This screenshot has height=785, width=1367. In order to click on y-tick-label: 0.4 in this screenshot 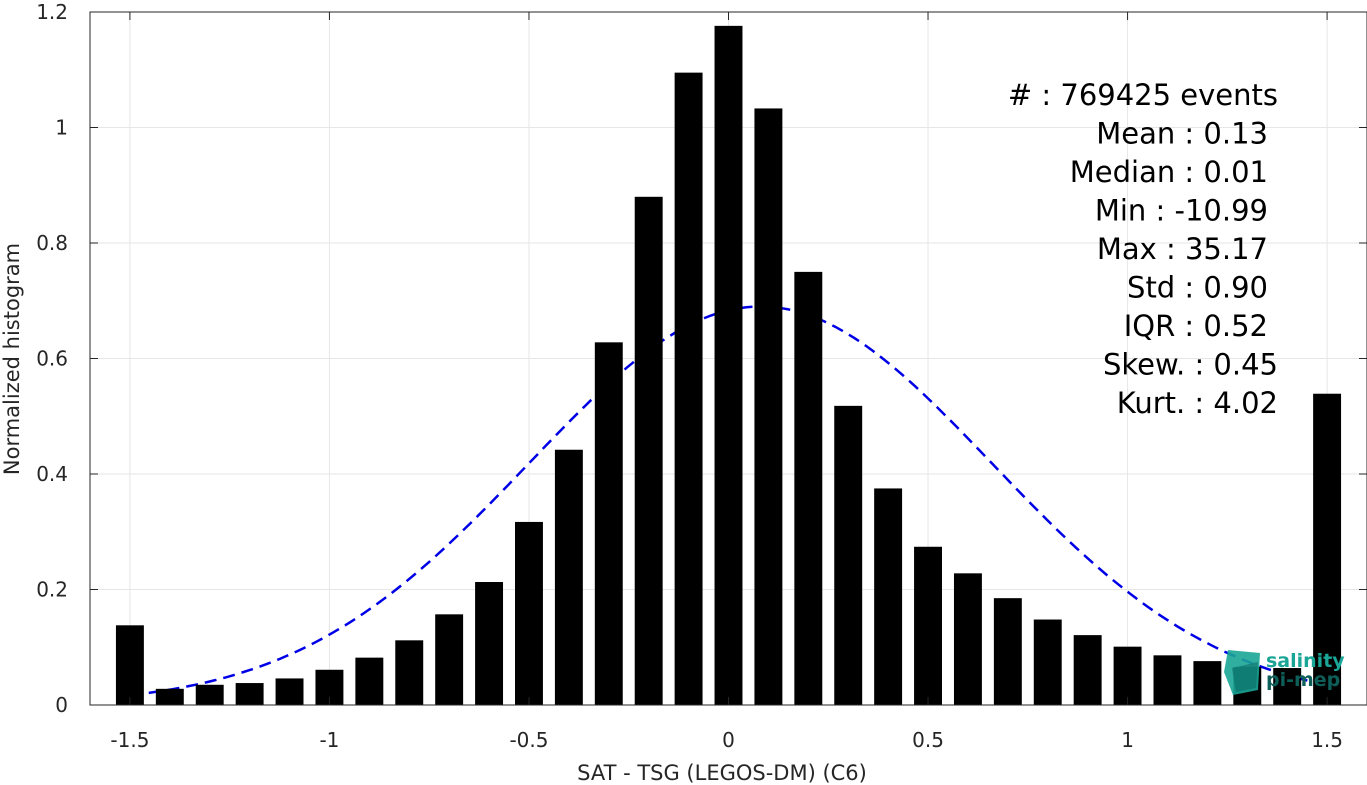, I will do `click(52, 474)`.